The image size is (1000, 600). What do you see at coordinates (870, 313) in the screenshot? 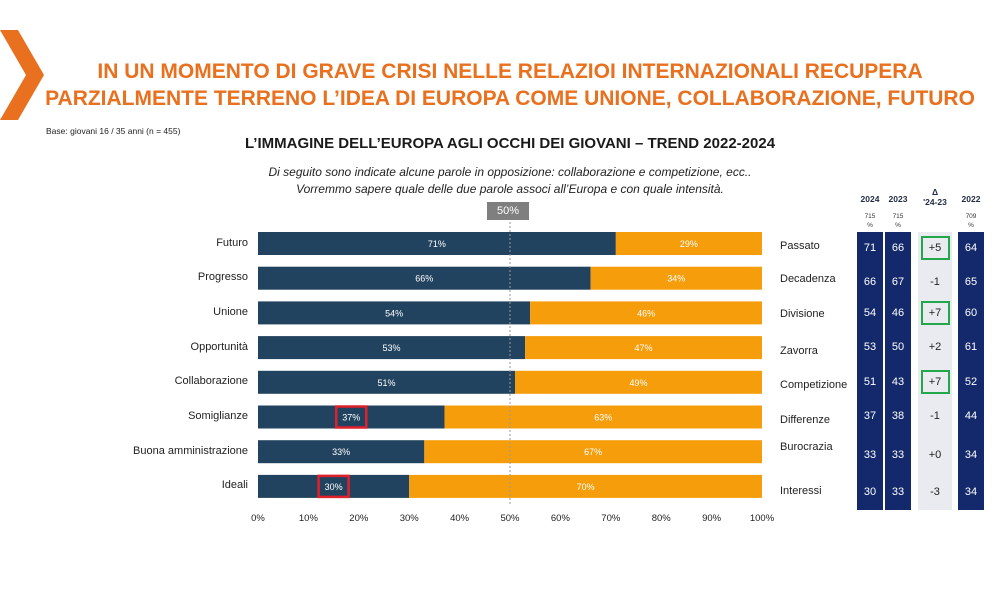
I see `table-cell-y2024: 54` at bounding box center [870, 313].